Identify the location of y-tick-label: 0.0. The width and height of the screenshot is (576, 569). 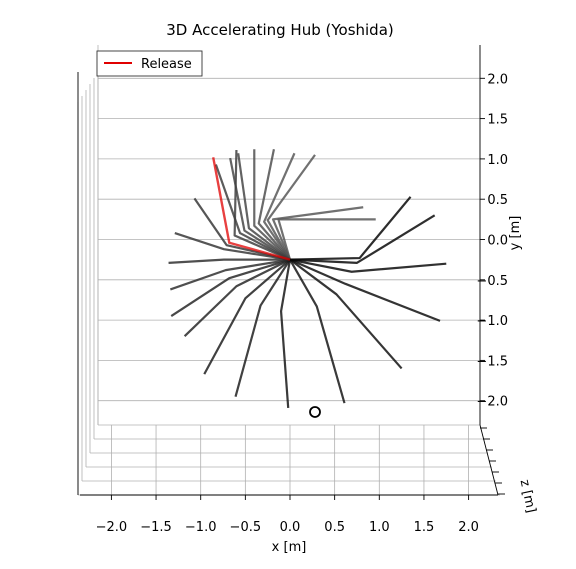
(497, 241).